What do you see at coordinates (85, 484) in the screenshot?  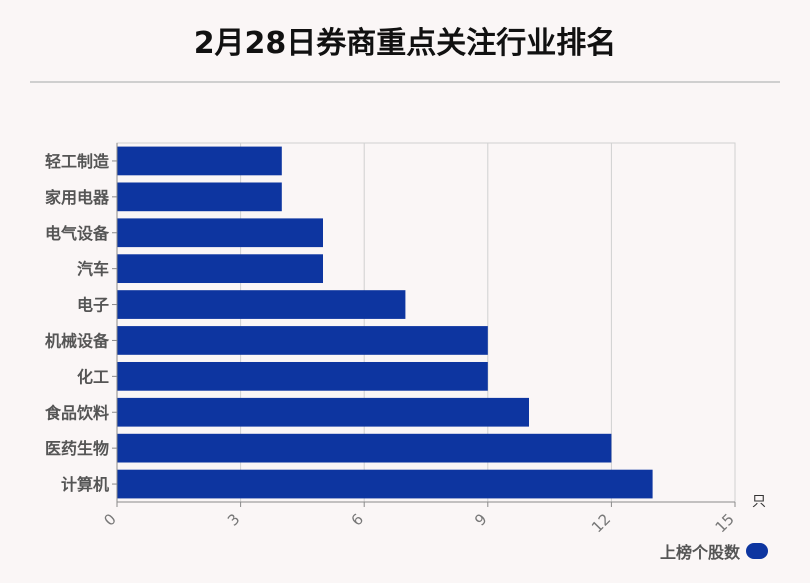 I see `category-label: 计算机` at bounding box center [85, 484].